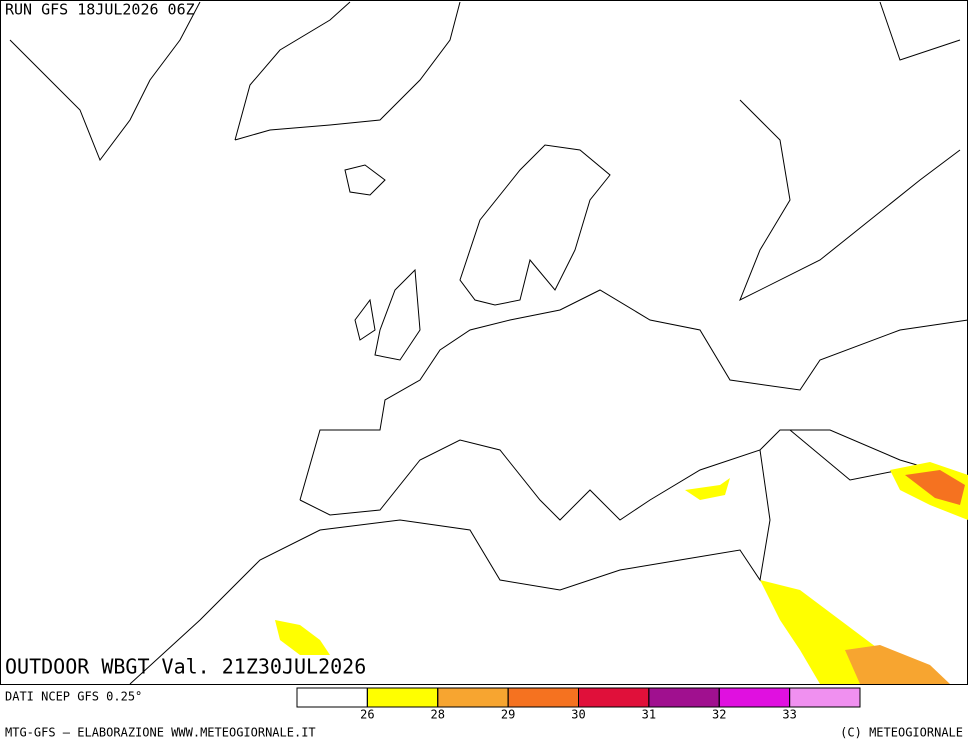 This screenshot has height=749, width=968. I want to click on legend-tick-label: 29, so click(508, 715).